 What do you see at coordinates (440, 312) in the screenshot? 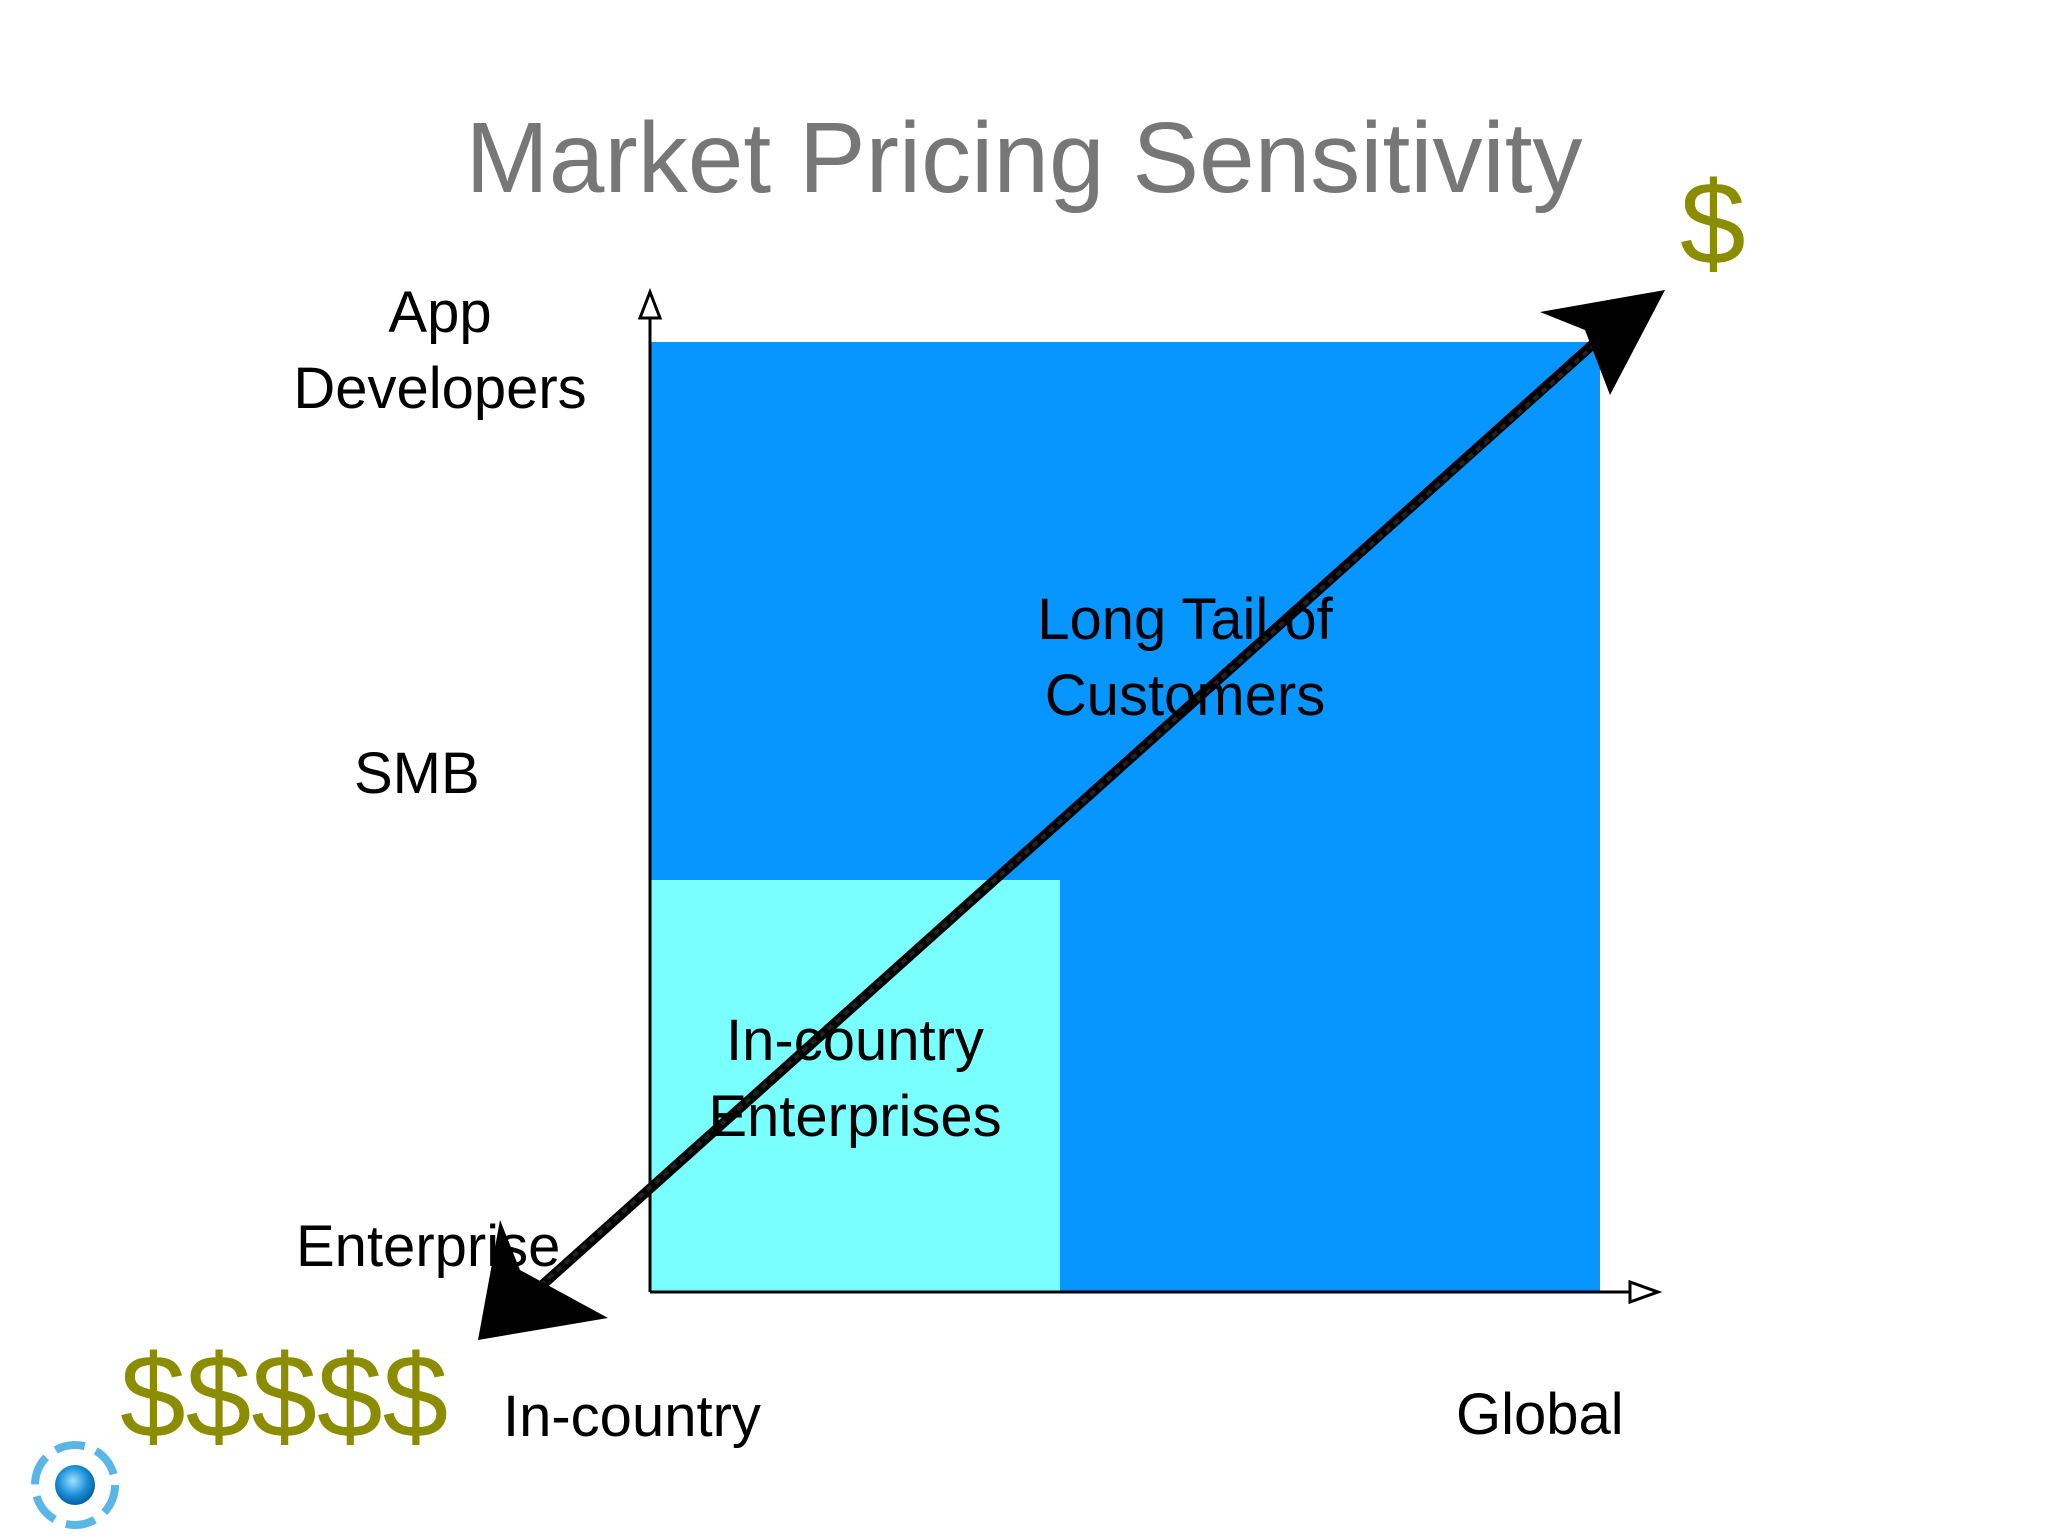
I see `y-label-app: App` at bounding box center [440, 312].